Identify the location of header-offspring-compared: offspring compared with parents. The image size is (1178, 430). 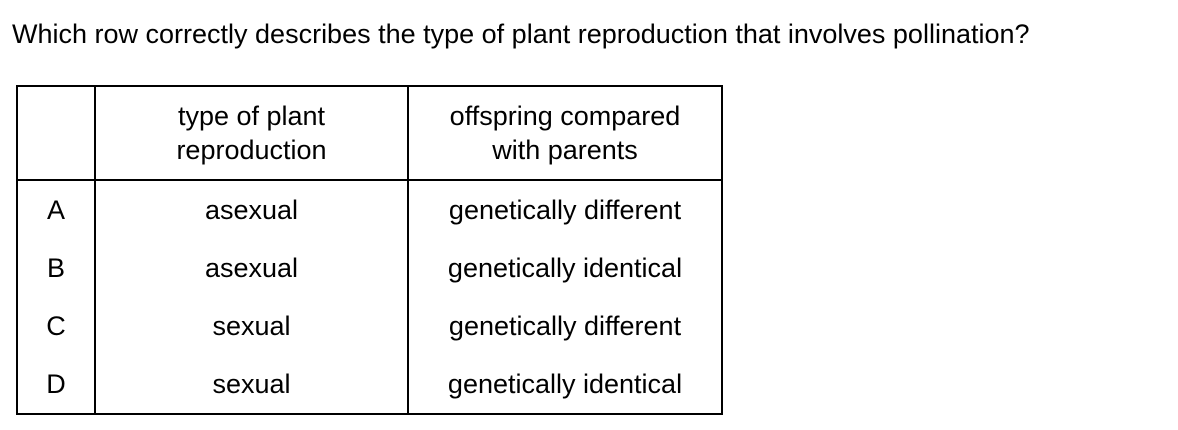
(565, 133).